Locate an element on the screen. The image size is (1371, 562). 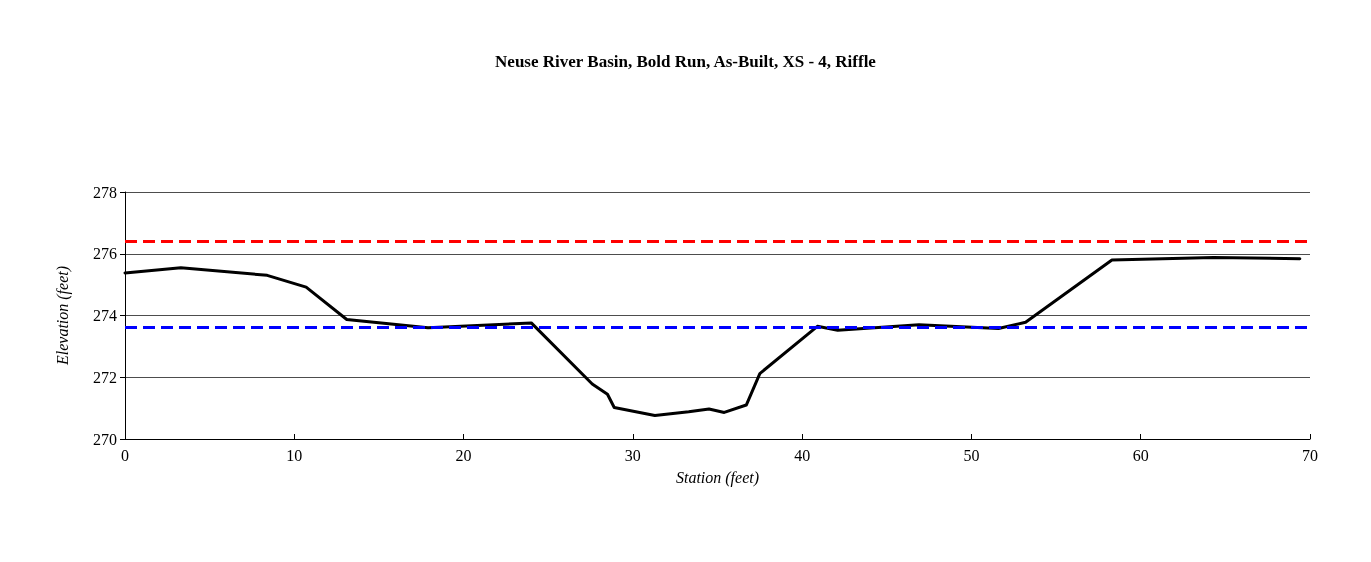
x-tick-label: 70 is located at coordinates (1310, 455).